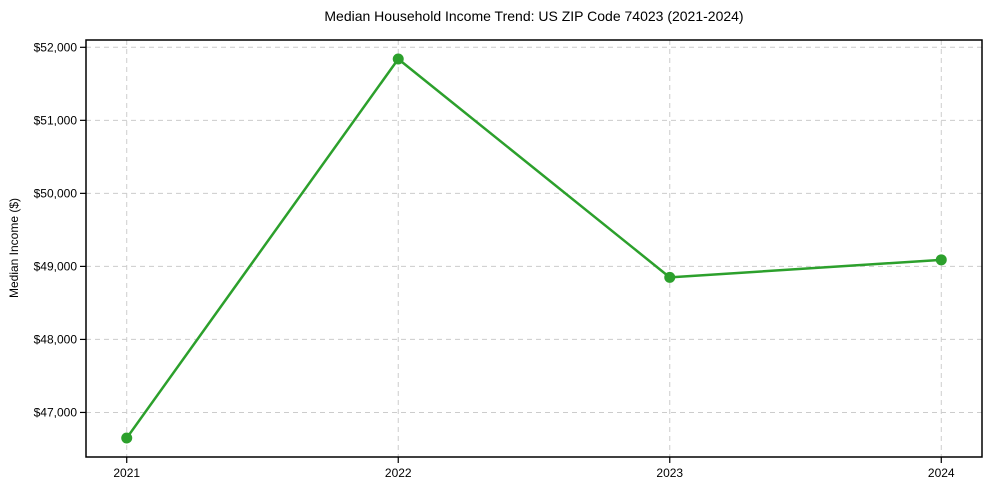  Describe the element at coordinates (56, 266) in the screenshot. I see `y-tick-label: $49,000` at that location.